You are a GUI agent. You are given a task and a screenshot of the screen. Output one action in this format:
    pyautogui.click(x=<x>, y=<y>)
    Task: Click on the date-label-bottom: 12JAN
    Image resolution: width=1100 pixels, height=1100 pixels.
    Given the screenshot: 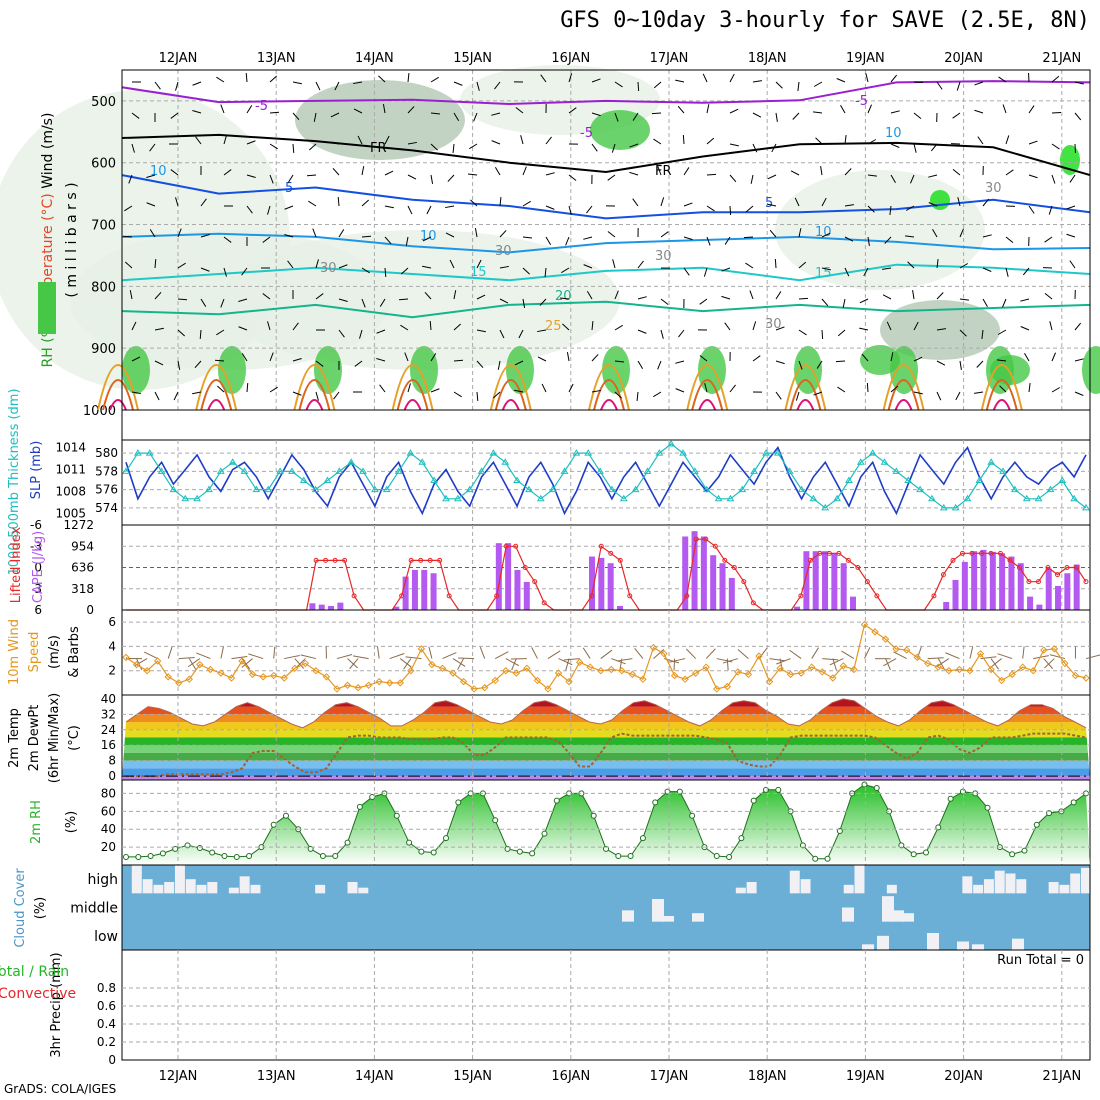 What is the action you would take?
    pyautogui.click(x=178, y=1076)
    